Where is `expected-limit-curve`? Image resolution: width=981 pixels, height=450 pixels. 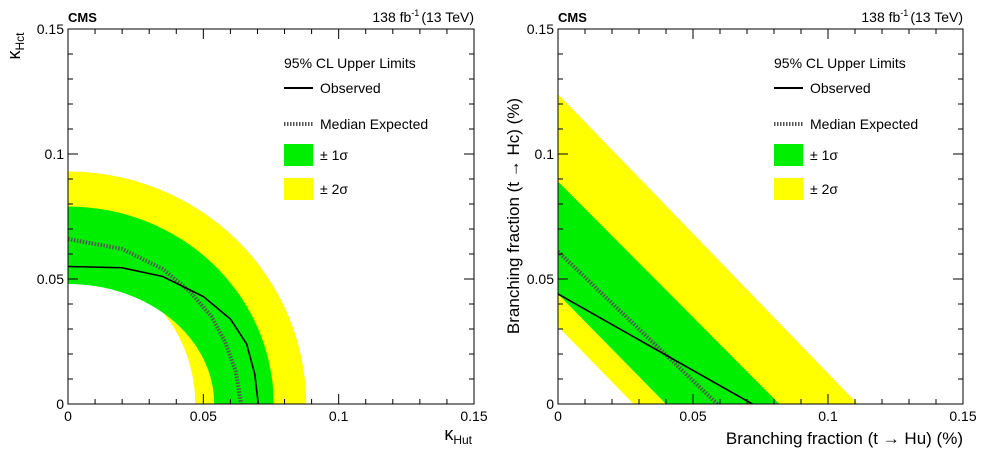 expected-limit-curve is located at coordinates (638, 327).